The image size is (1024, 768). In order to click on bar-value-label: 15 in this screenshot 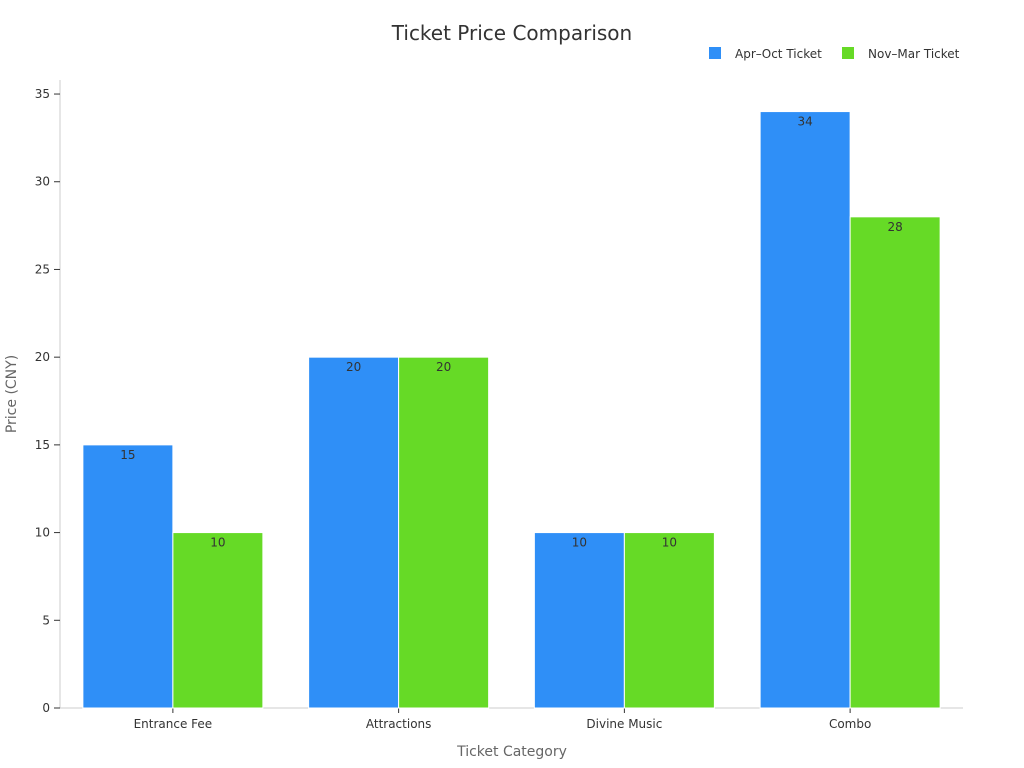, I will do `click(127, 455)`.